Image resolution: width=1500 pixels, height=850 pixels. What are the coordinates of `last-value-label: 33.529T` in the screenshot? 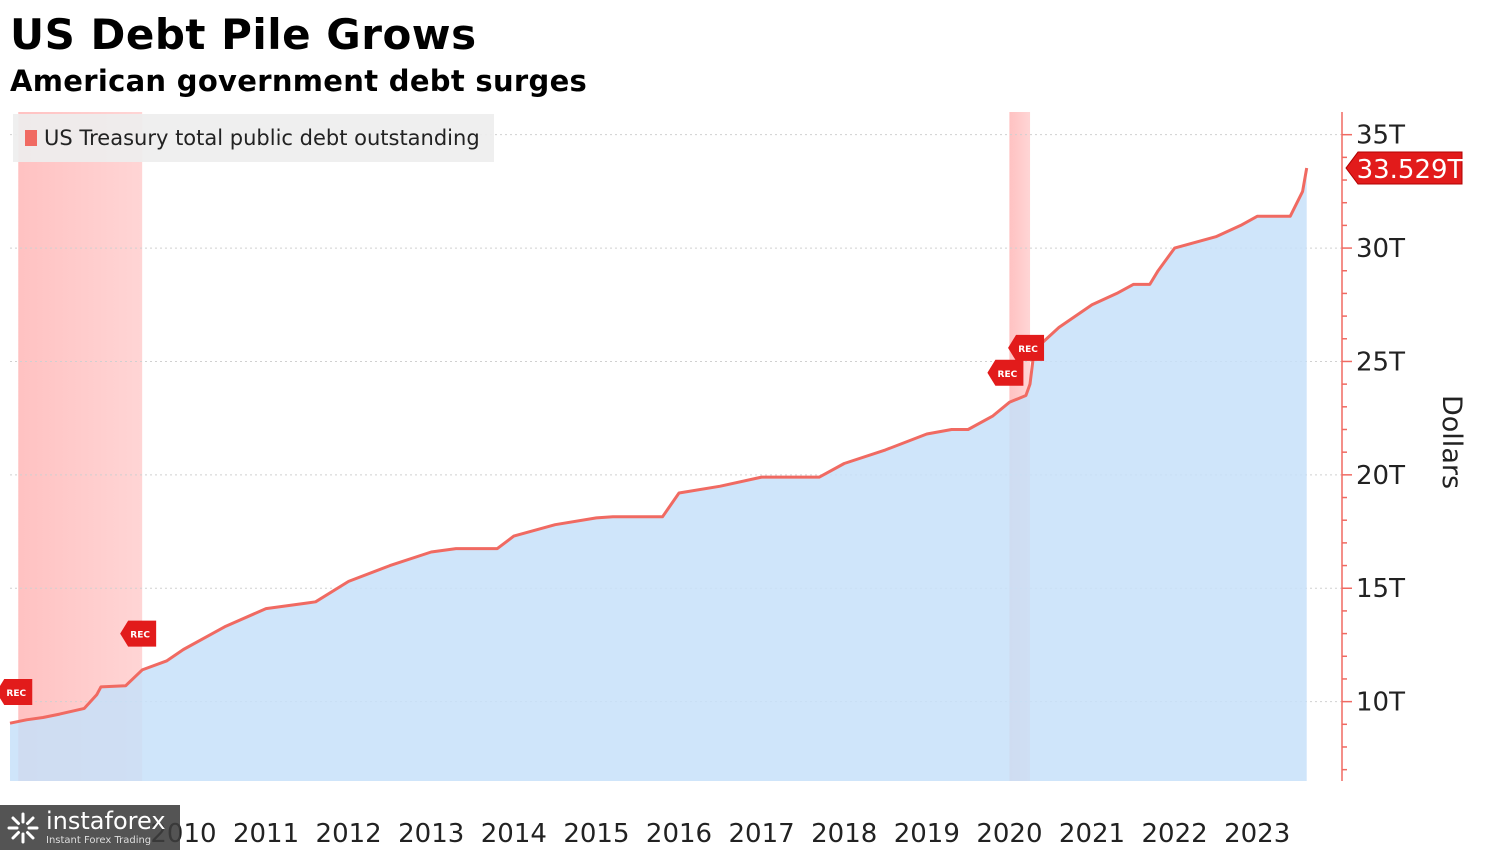 It's located at (1410, 170).